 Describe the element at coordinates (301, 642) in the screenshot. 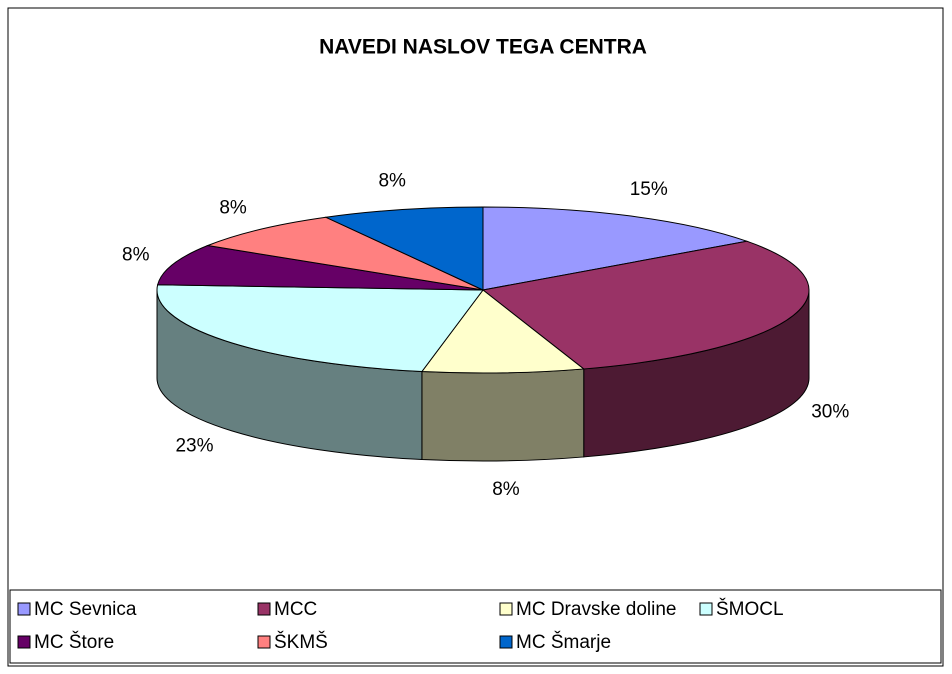

I see `legend-label: ŠKMŠ` at that location.